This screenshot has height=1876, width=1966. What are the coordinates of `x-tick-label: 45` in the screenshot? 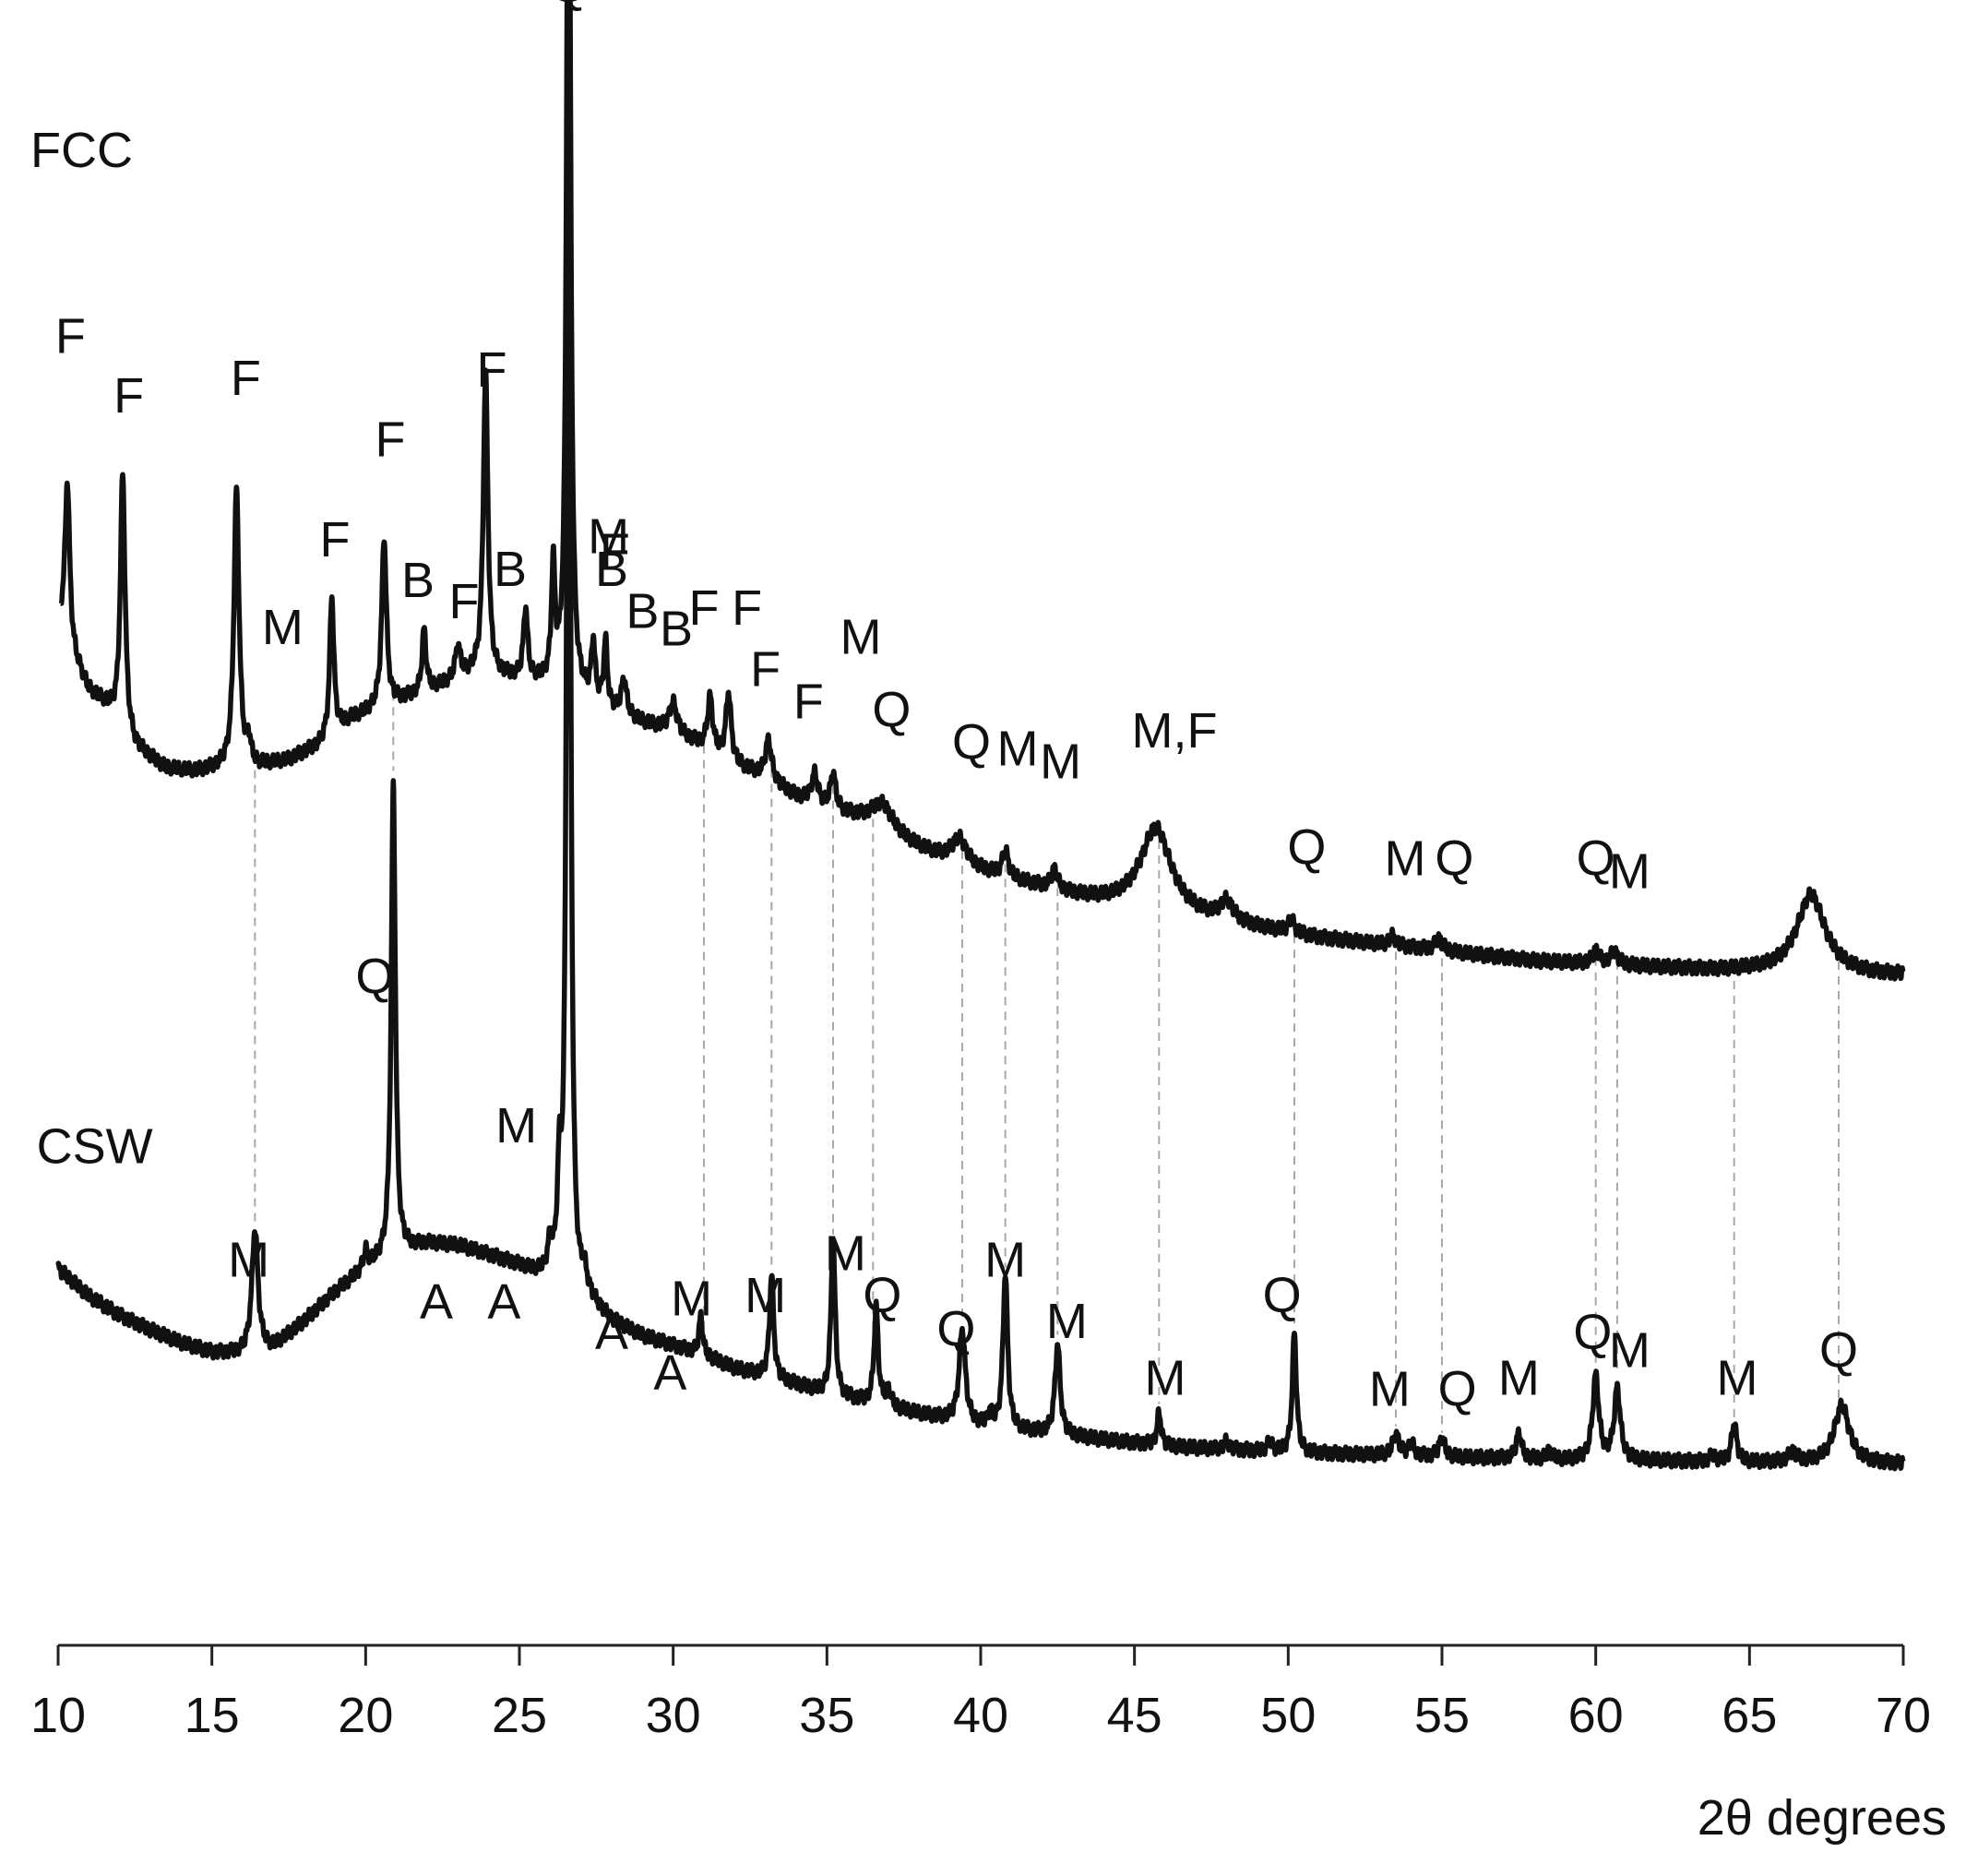 It's located at (1134, 1715).